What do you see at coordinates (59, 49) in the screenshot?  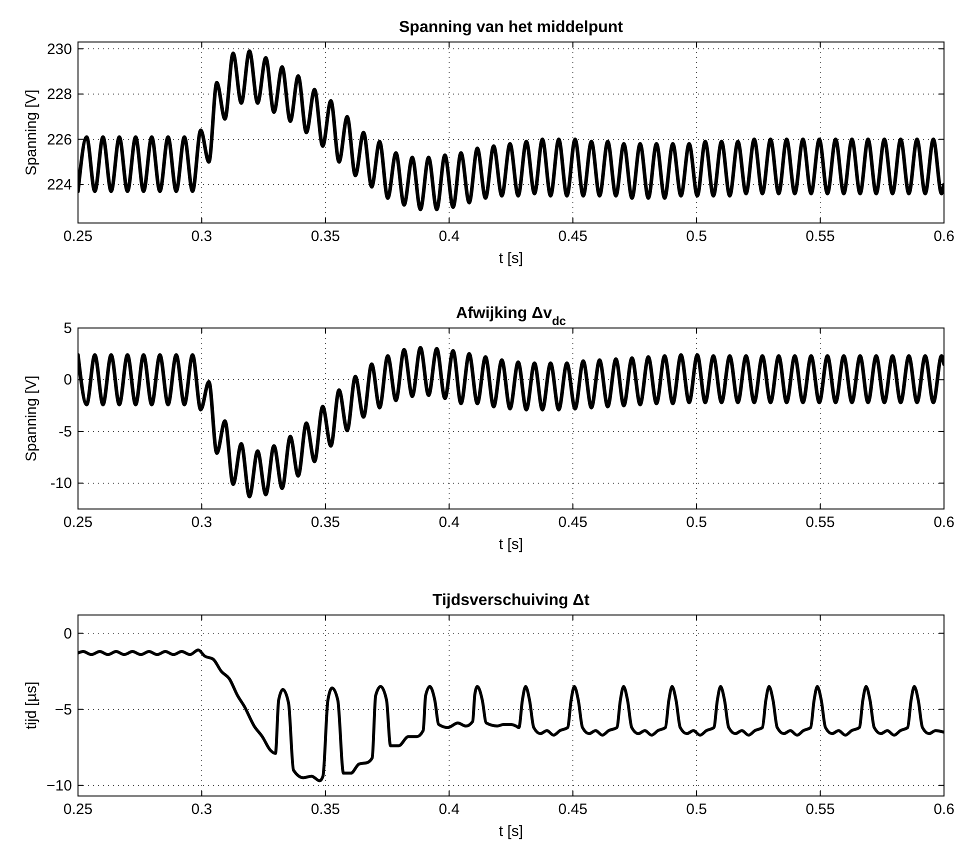 I see `y-tick-label: 230` at bounding box center [59, 49].